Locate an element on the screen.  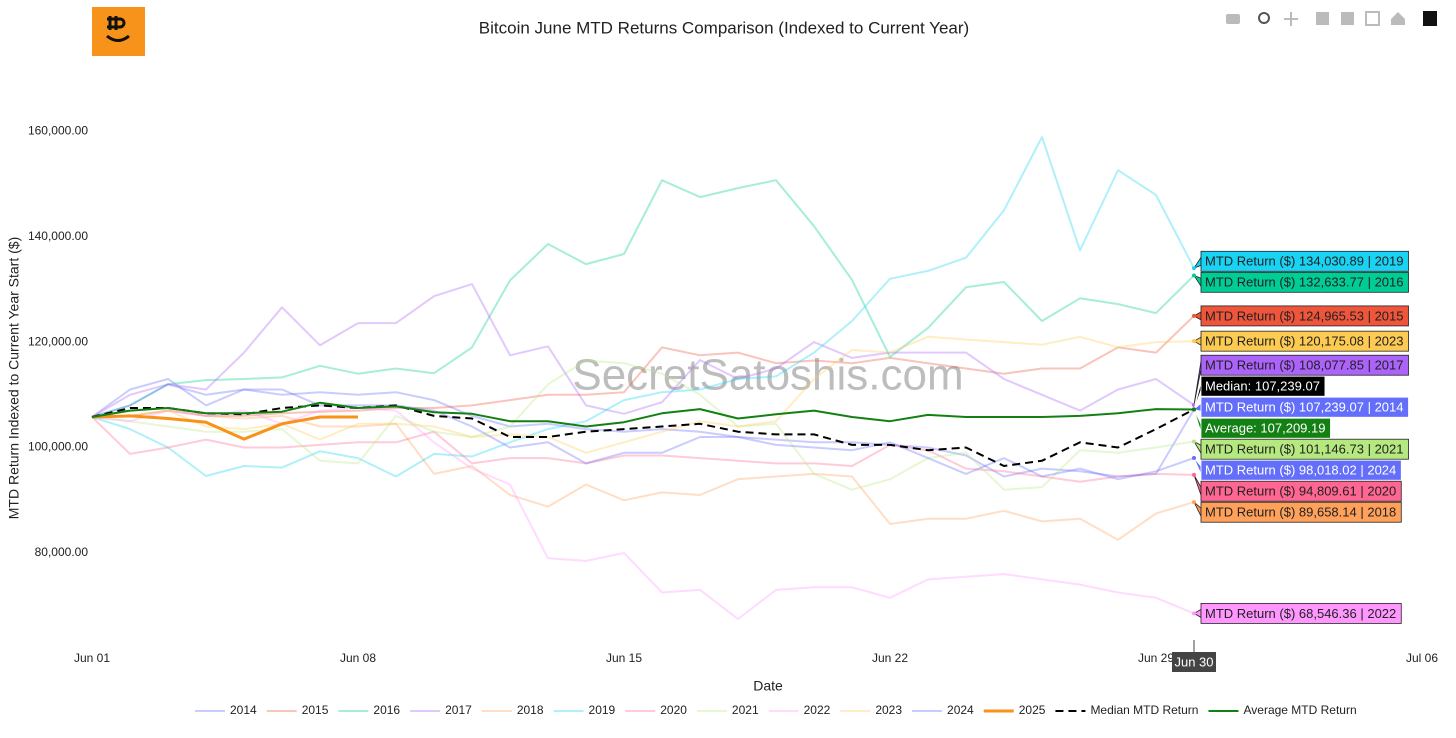
x-tick-label: Jul 06 is located at coordinates (1422, 658).